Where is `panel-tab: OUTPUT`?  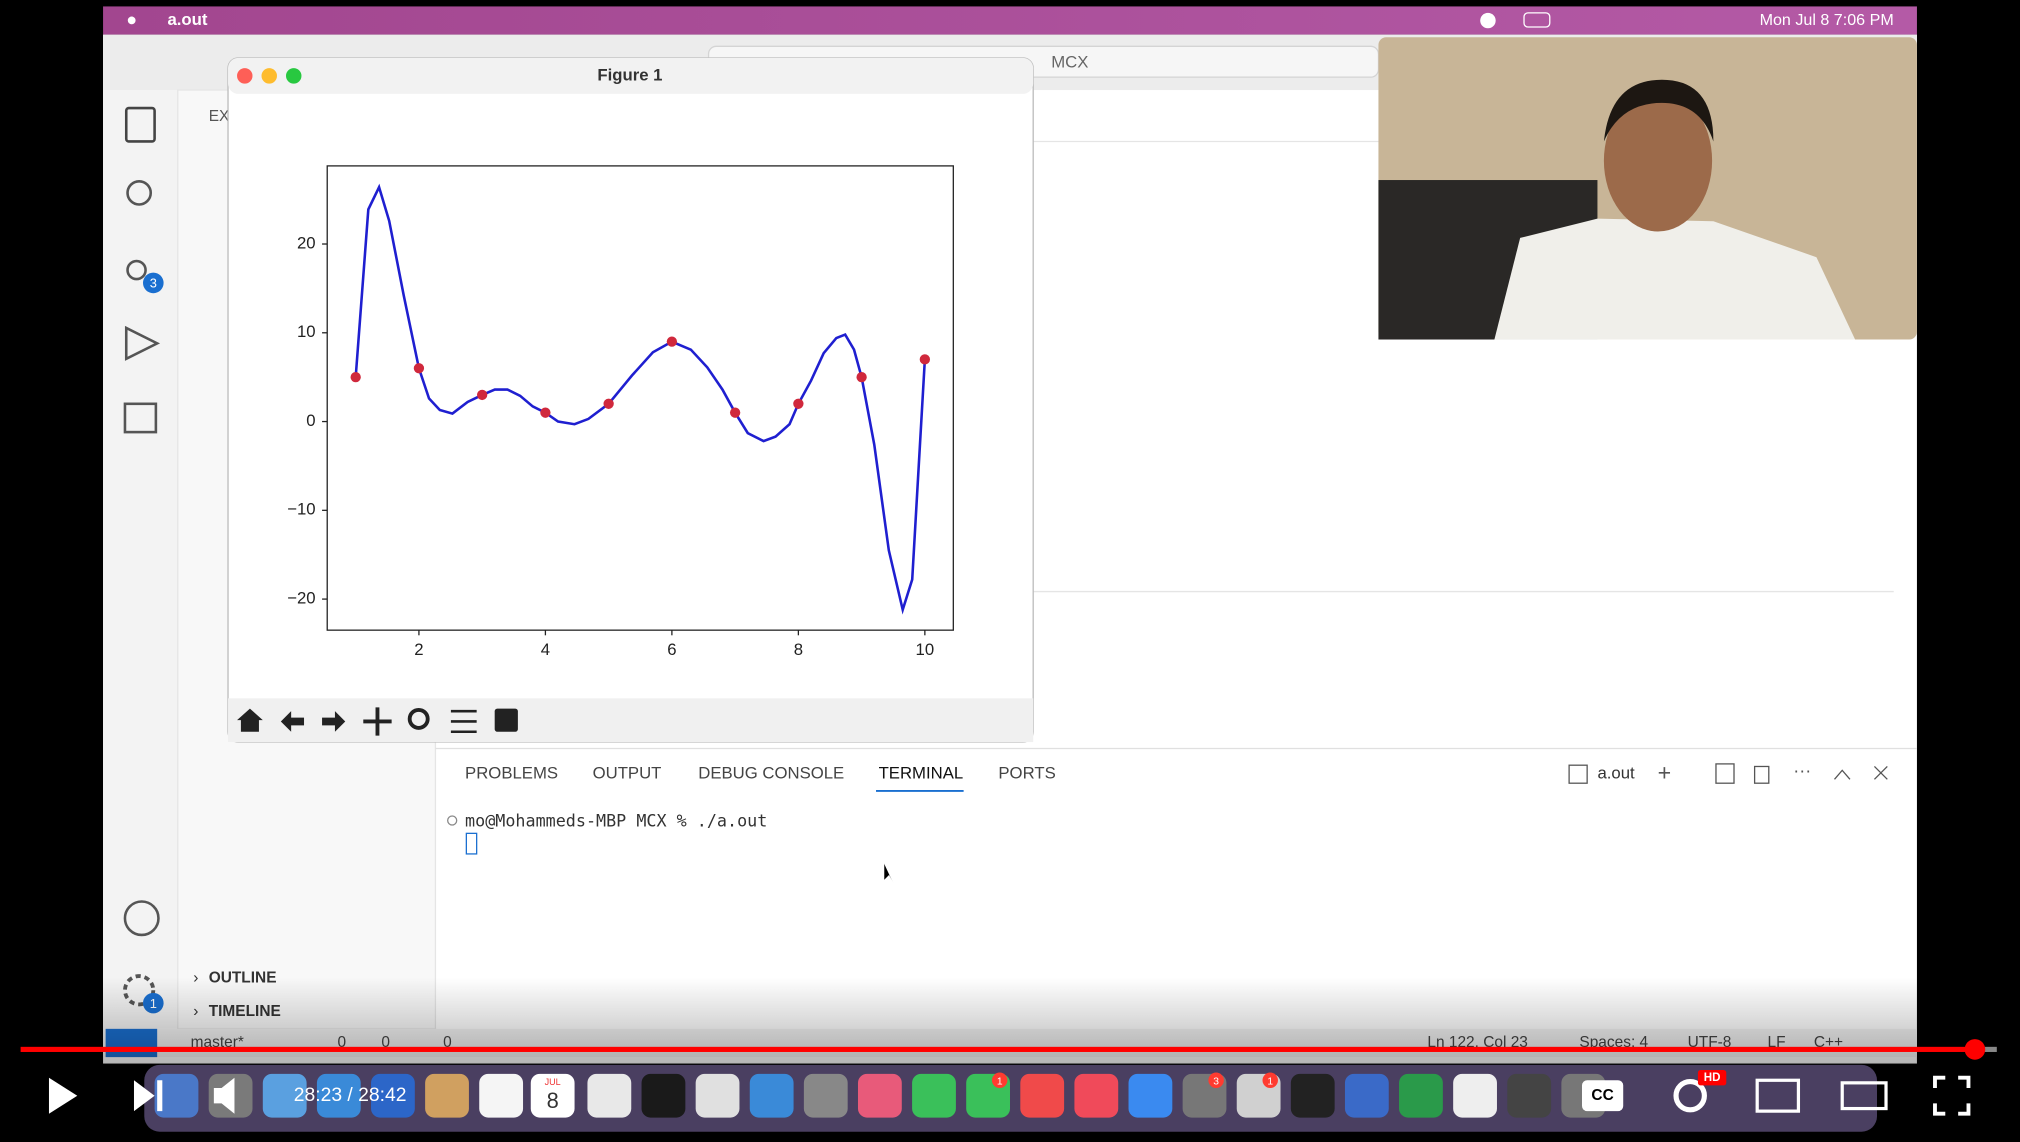
panel-tab: OUTPUT is located at coordinates (627, 773).